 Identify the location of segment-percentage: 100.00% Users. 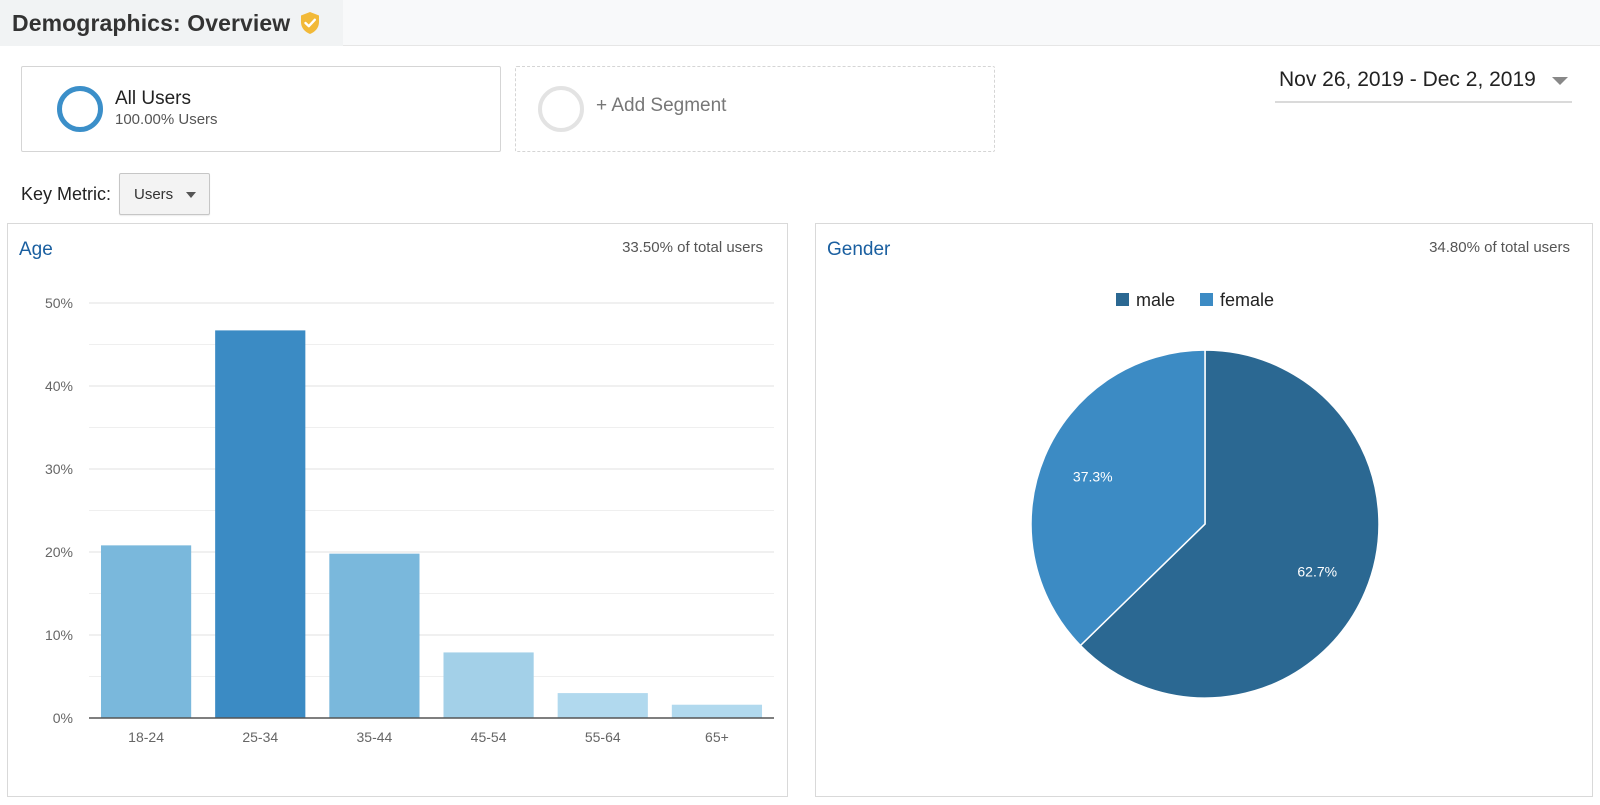
(166, 119).